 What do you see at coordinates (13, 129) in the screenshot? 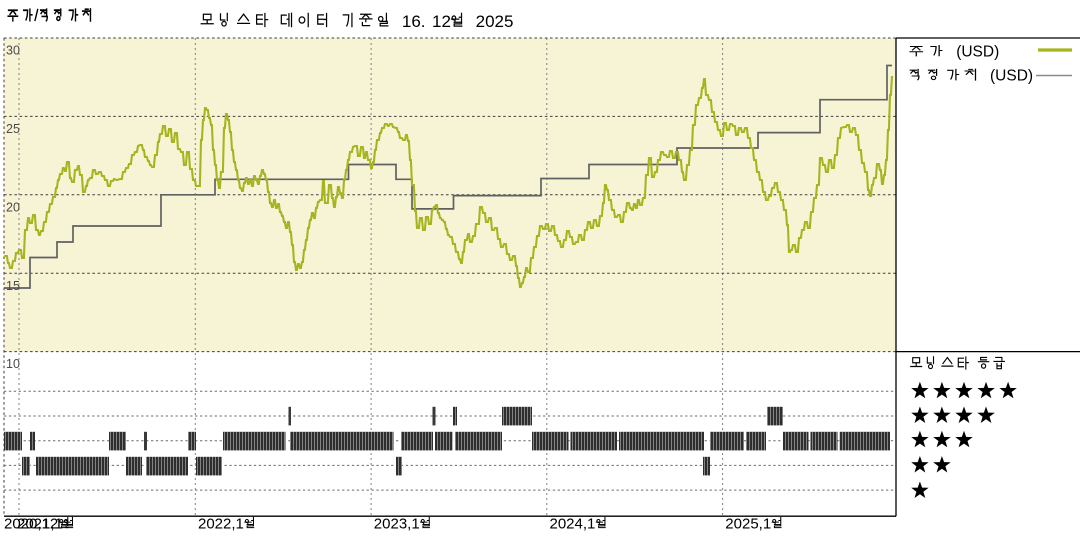
I see `svg-text: 25` at bounding box center [13, 129].